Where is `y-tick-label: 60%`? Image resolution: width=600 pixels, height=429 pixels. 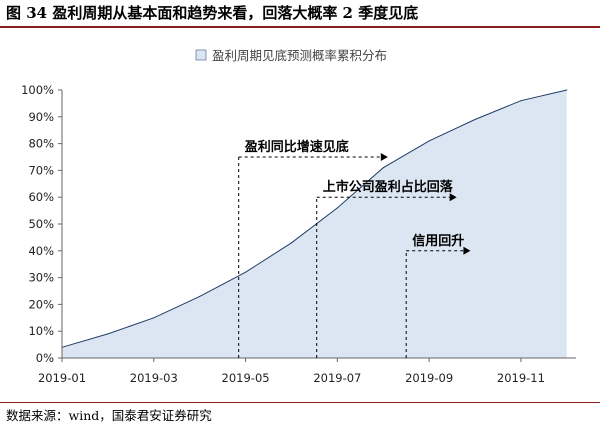 y-tick-label: 60% is located at coordinates (41, 197).